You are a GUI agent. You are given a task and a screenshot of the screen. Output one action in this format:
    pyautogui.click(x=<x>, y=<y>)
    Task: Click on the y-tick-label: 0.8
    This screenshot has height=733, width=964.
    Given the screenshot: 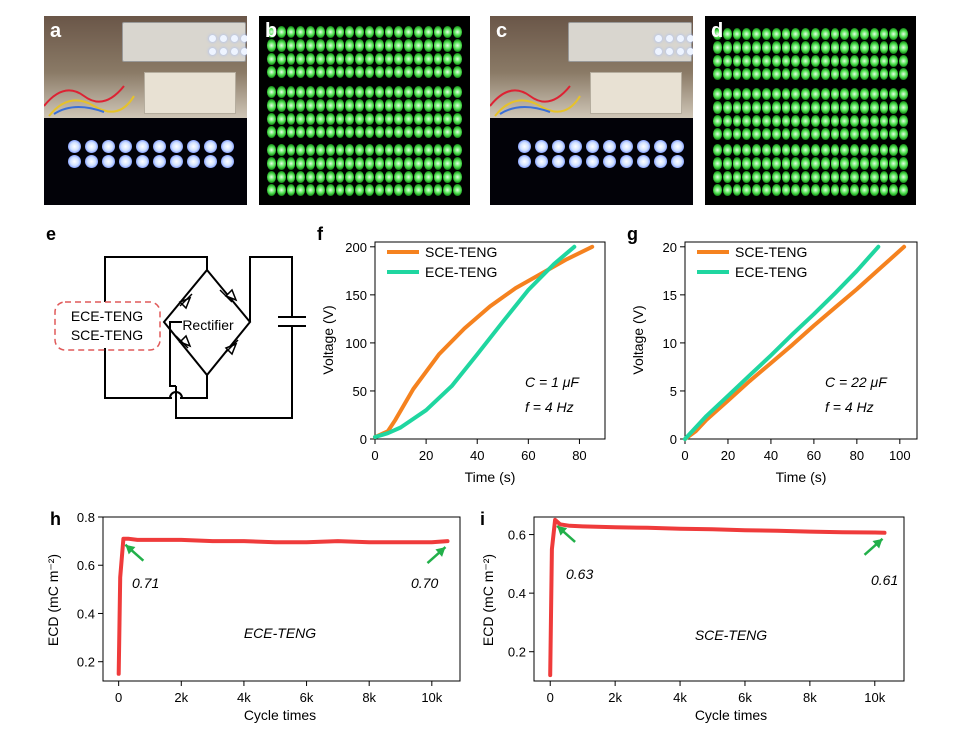 What is the action you would take?
    pyautogui.click(x=86, y=517)
    